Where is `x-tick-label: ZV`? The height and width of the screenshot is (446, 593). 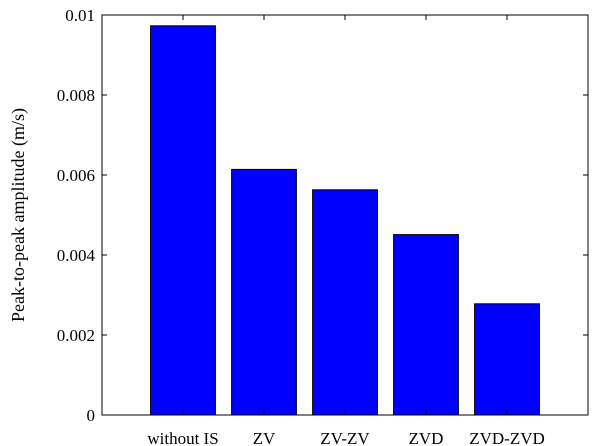
x-tick-label: ZV is located at coordinates (264, 437).